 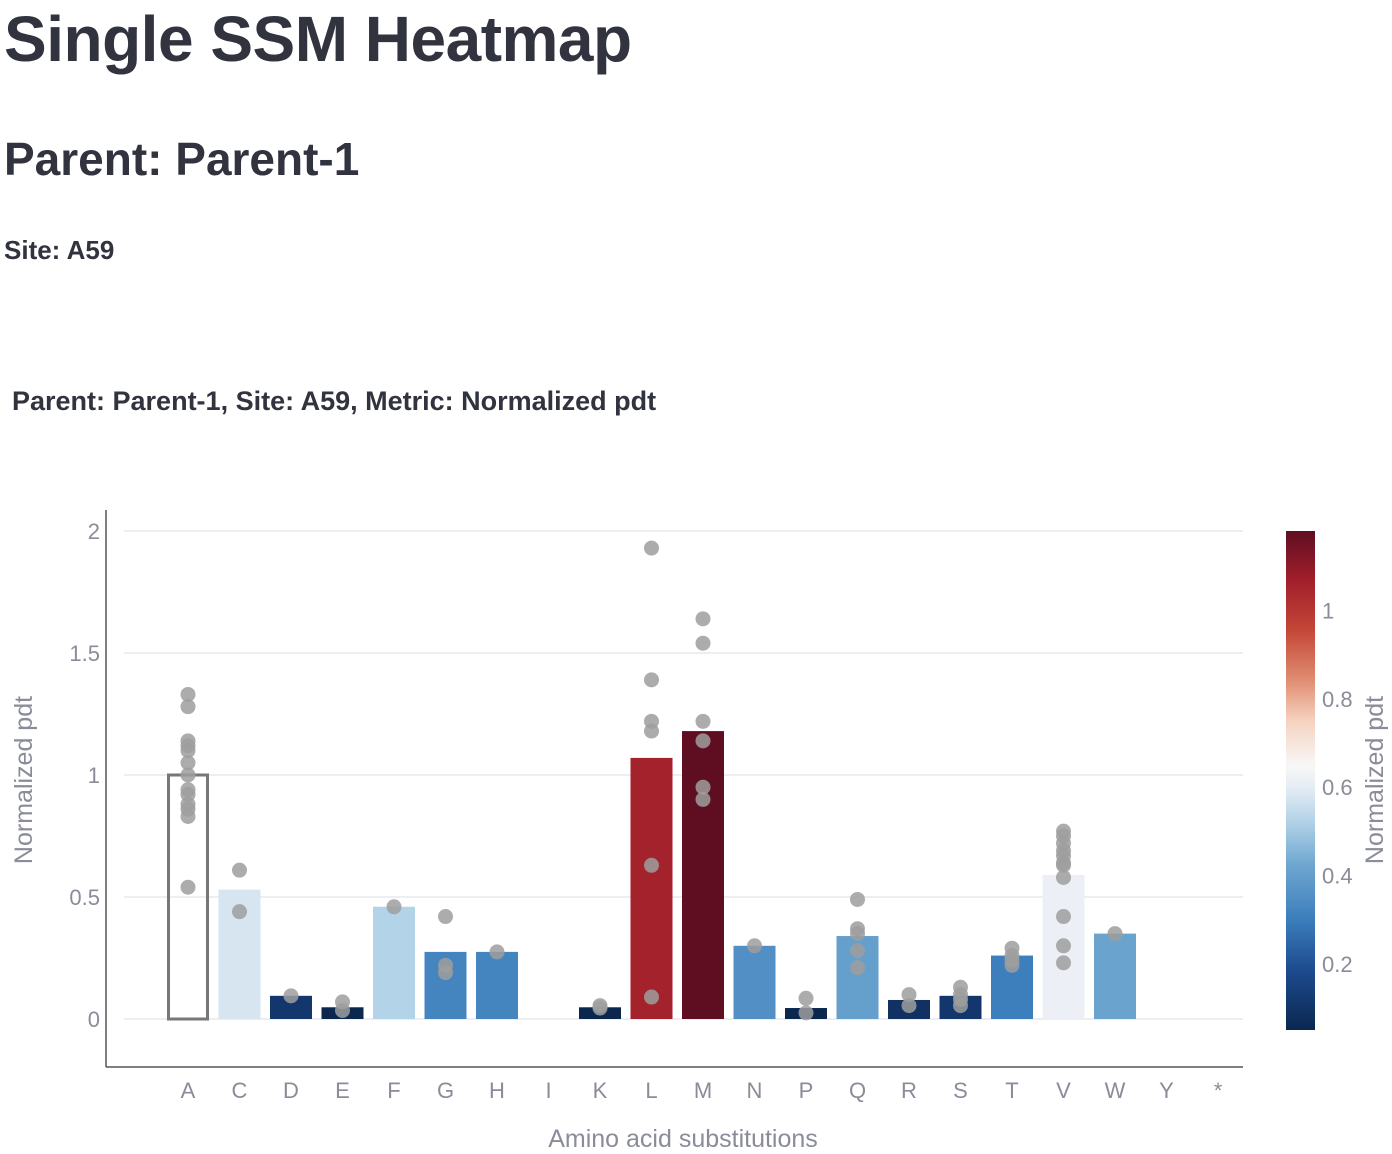 I want to click on x-tick-label: Q, so click(x=857, y=1090).